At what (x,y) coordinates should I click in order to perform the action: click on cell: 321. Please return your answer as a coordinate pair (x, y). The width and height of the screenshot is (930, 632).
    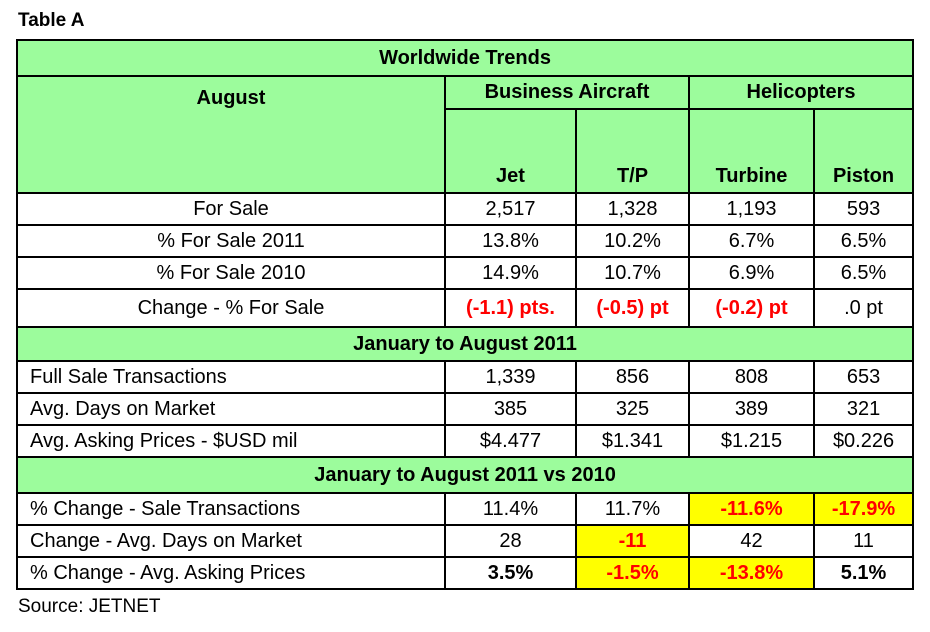
    Looking at the image, I should click on (863, 409).